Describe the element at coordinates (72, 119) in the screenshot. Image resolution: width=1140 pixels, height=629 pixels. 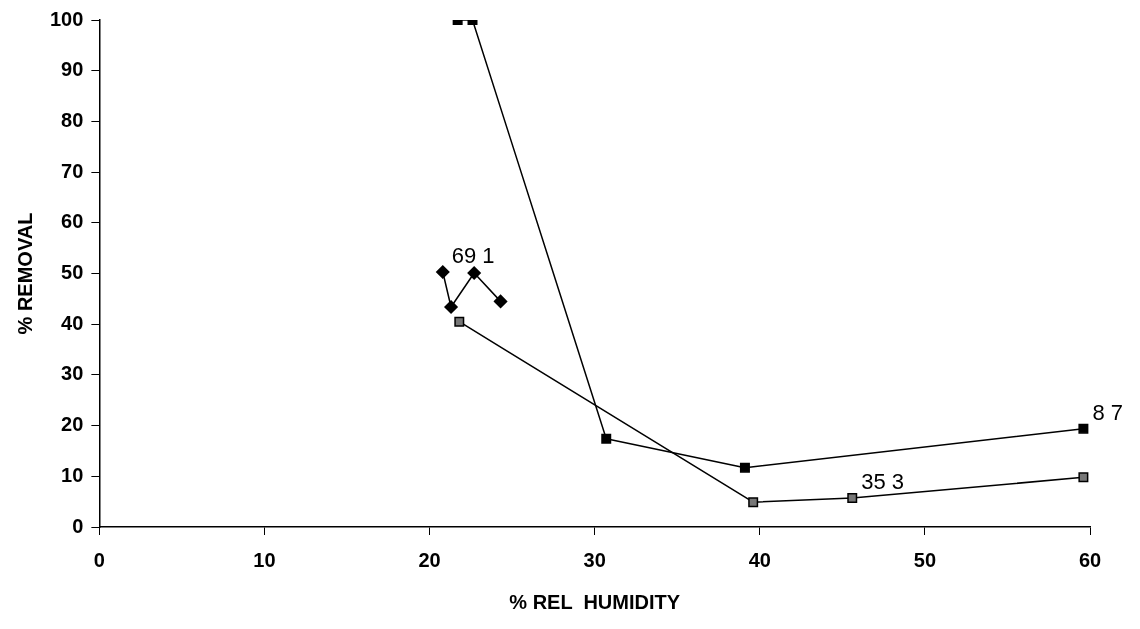
I see `y-tick-label: 80` at that location.